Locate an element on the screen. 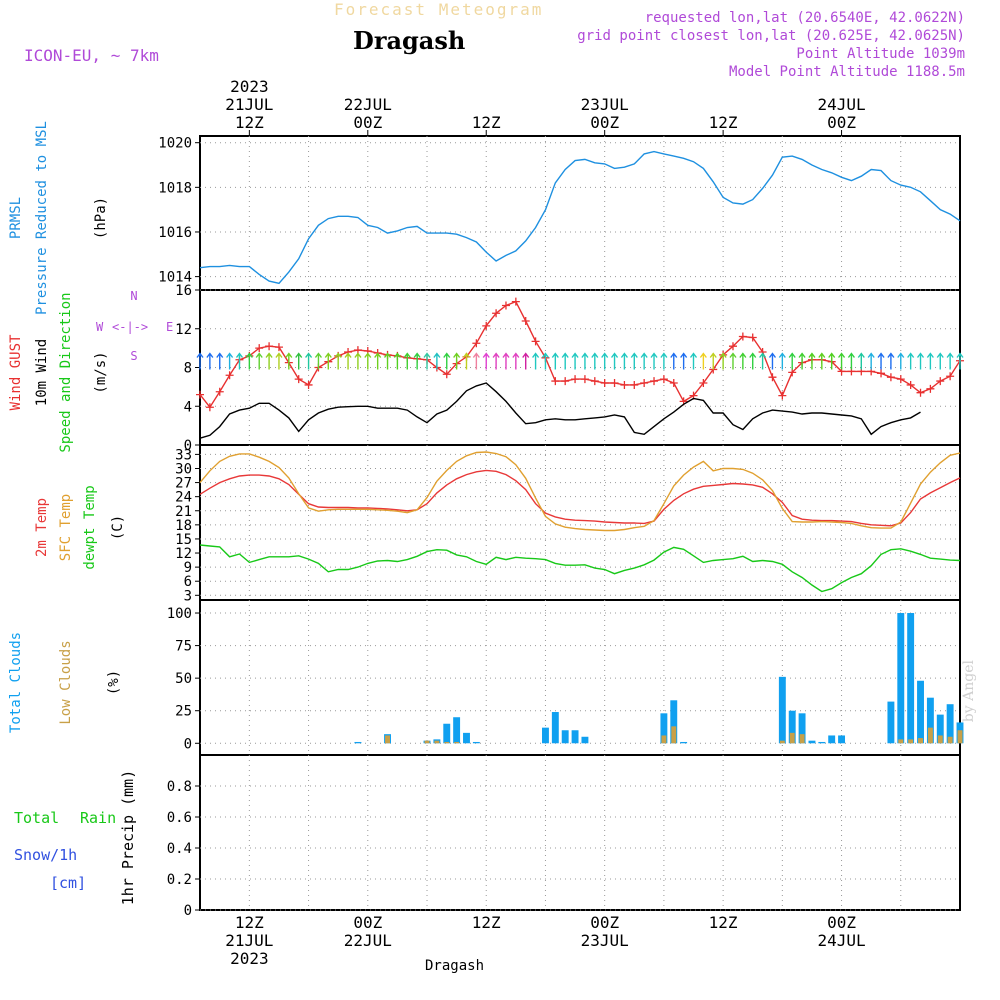 The height and width of the screenshot is (1000, 1000). time-label-bottom: 23JUL is located at coordinates (605, 940).